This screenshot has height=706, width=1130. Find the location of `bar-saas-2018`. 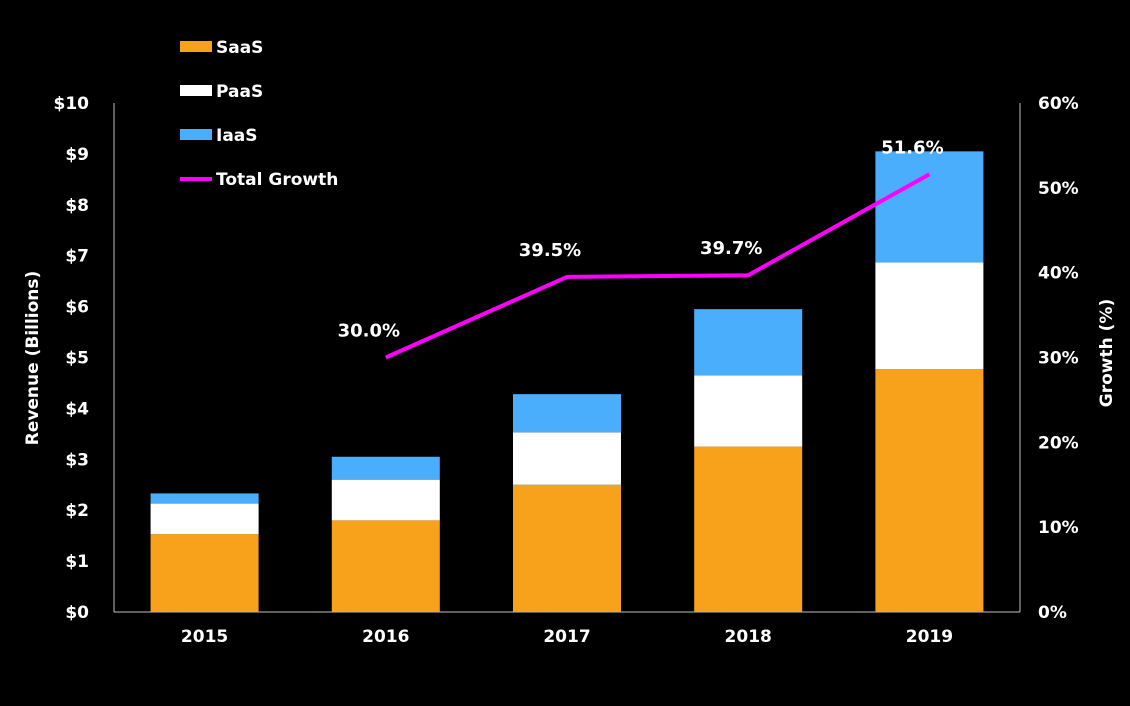

bar-saas-2018 is located at coordinates (748, 529).